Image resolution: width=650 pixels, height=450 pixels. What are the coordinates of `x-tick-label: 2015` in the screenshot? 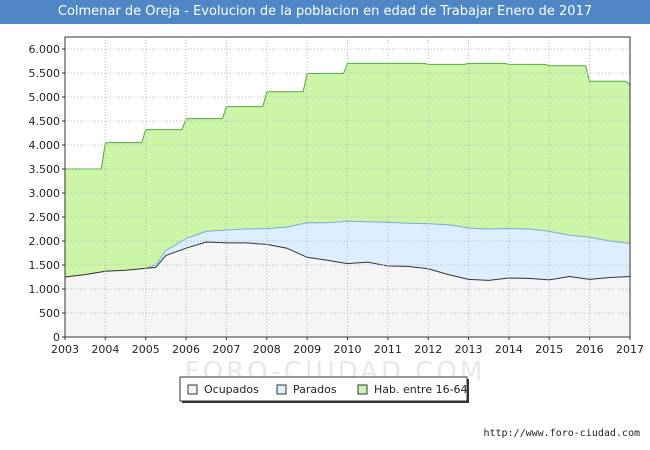 It's located at (549, 349).